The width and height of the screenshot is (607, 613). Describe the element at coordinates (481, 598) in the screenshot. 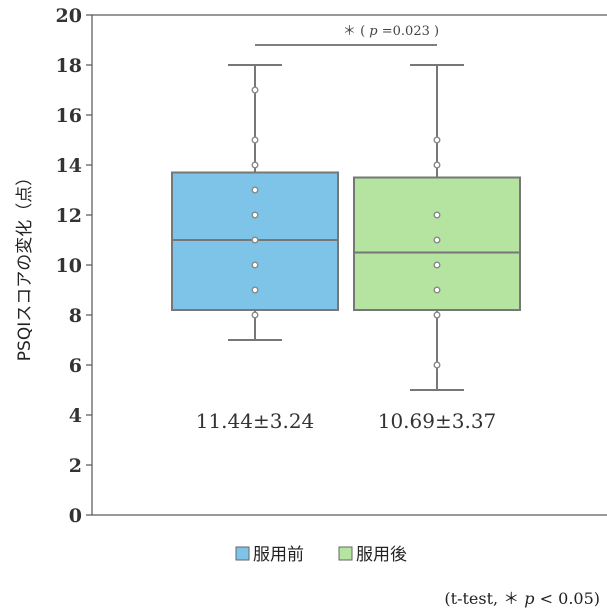

I see `test-note-open: (t-test, ＊` at that location.